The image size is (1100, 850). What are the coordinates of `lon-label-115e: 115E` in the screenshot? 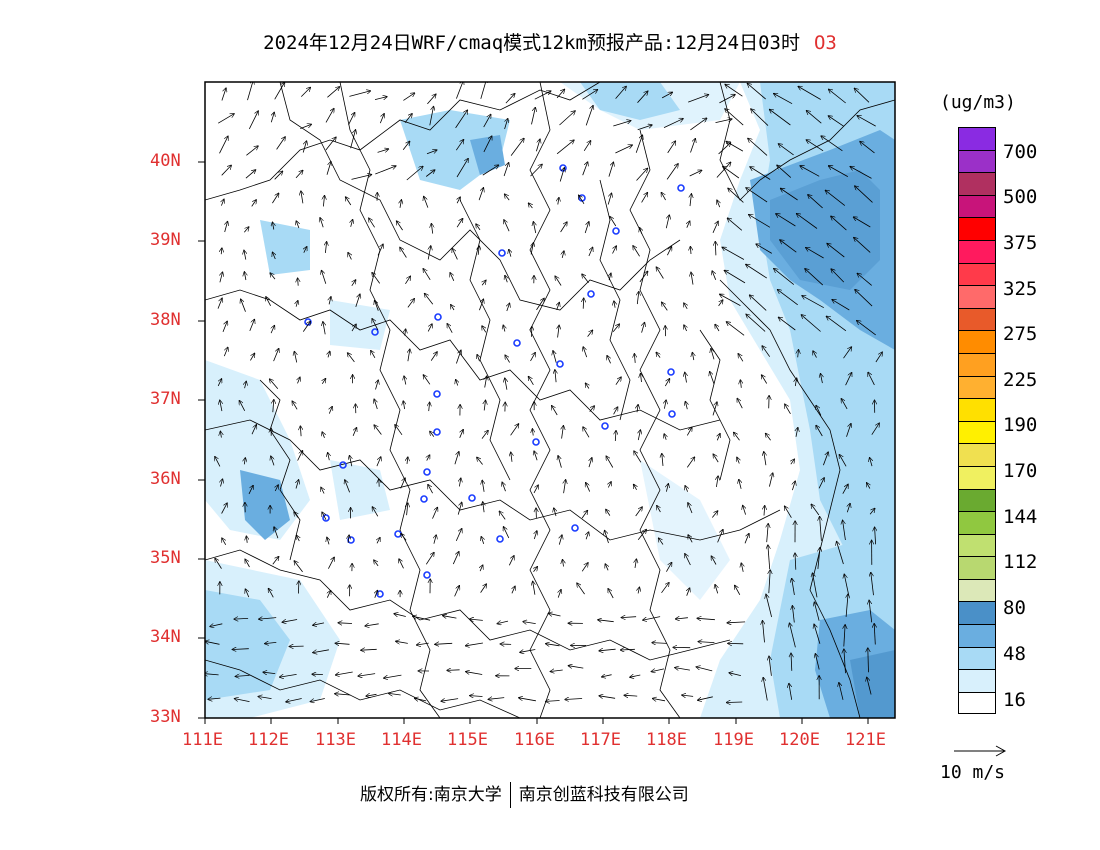 It's located at (467, 740).